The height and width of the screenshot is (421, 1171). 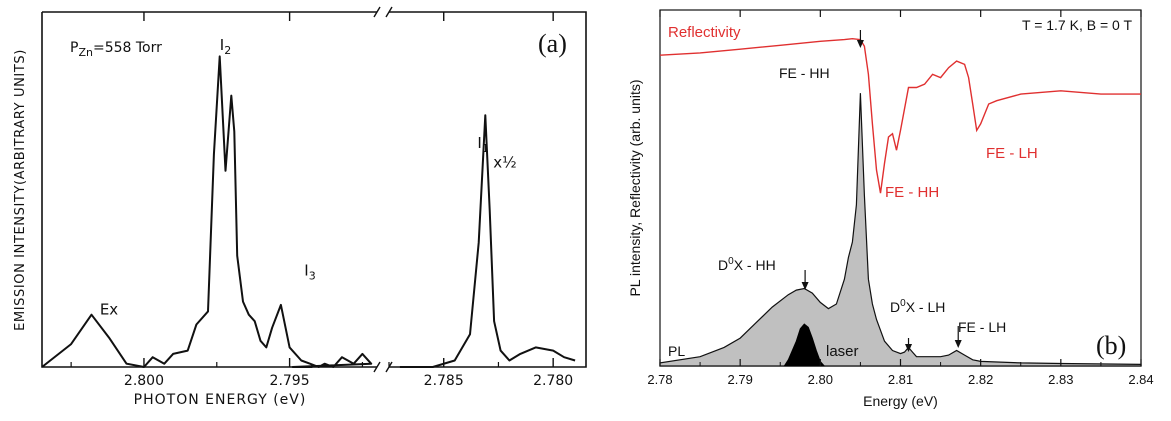 What do you see at coordinates (676, 351) in the screenshot?
I see `pl-label: PL` at bounding box center [676, 351].